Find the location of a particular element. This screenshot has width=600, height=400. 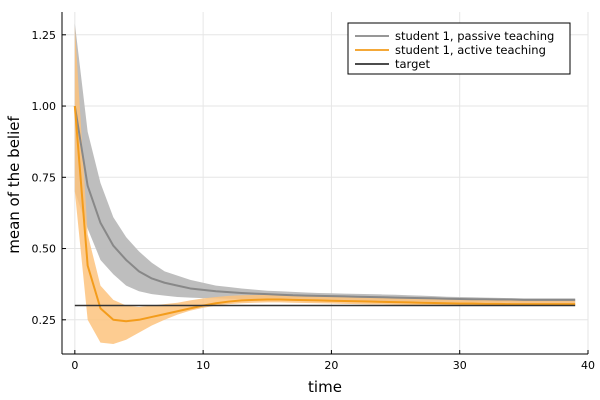

x-tick-label: 0 is located at coordinates (74, 365).